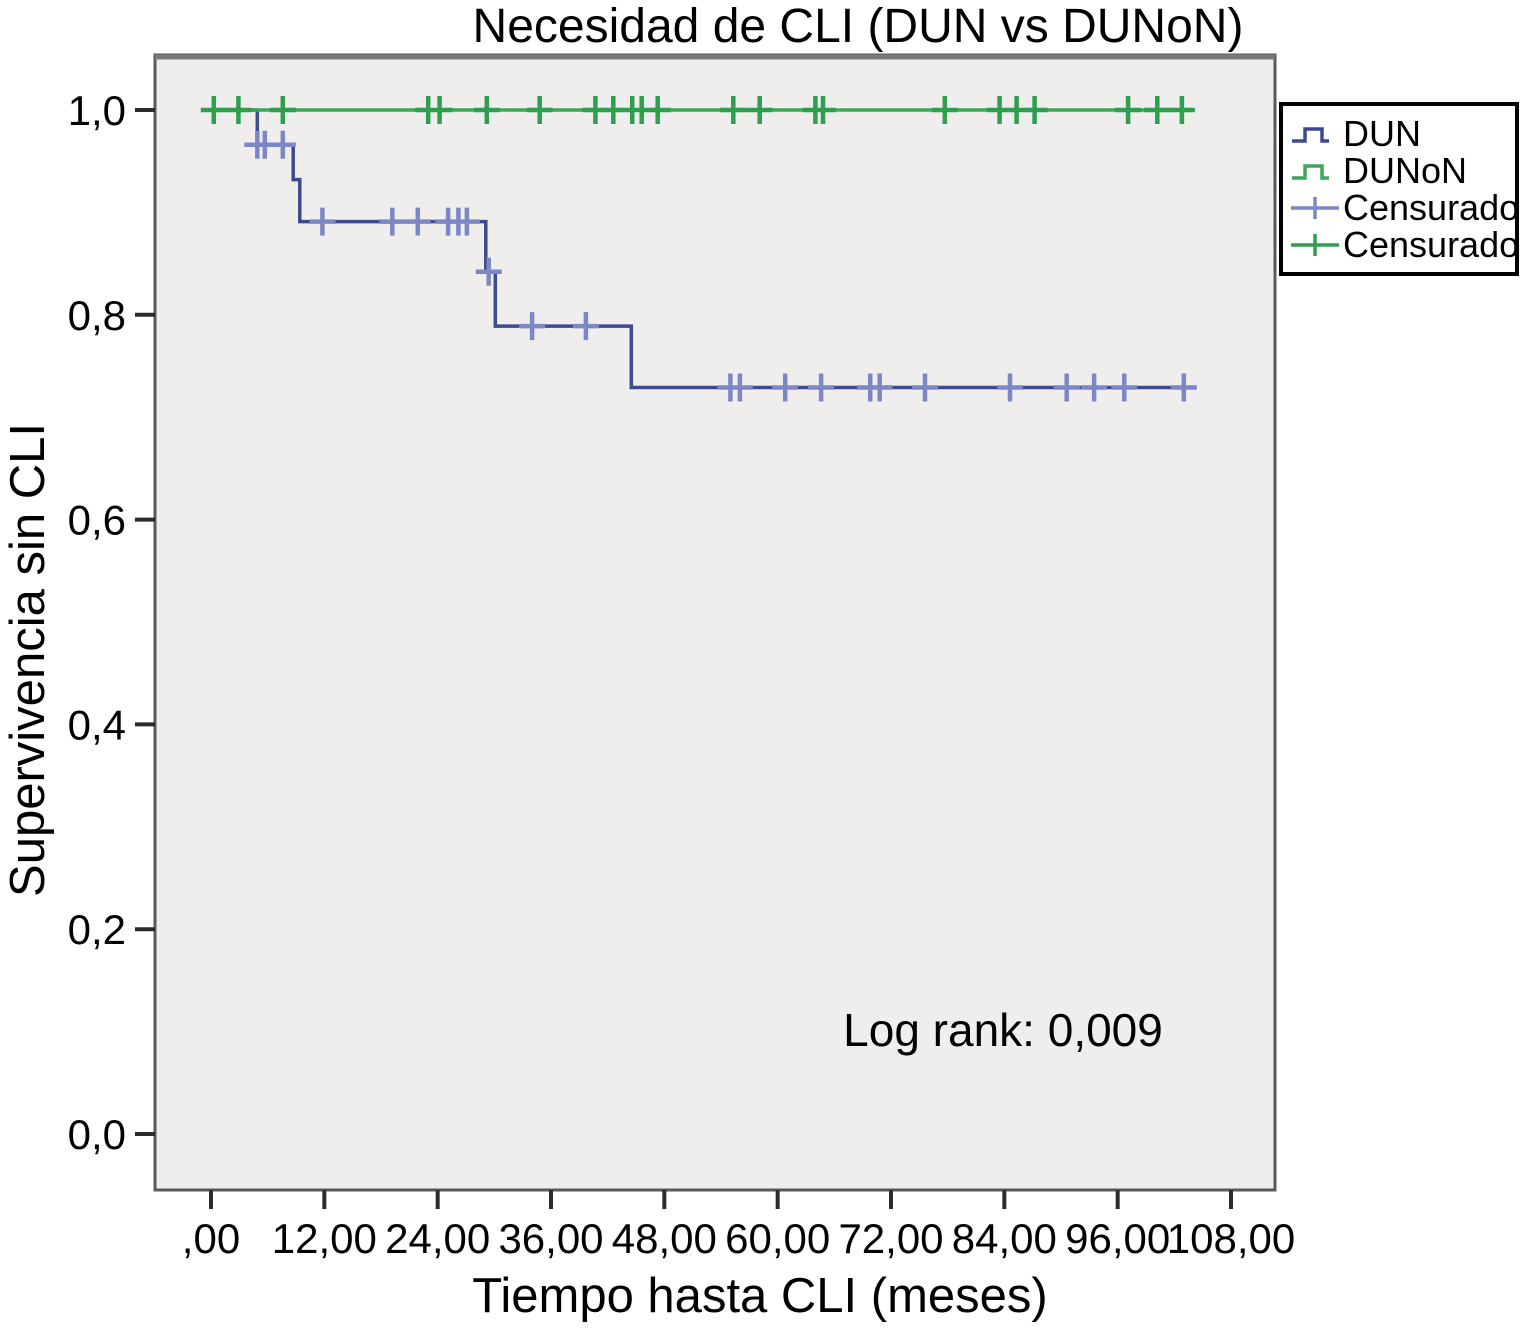 This screenshot has height=1329, width=1524. I want to click on dunon-step-line-icon, so click(1310, 171).